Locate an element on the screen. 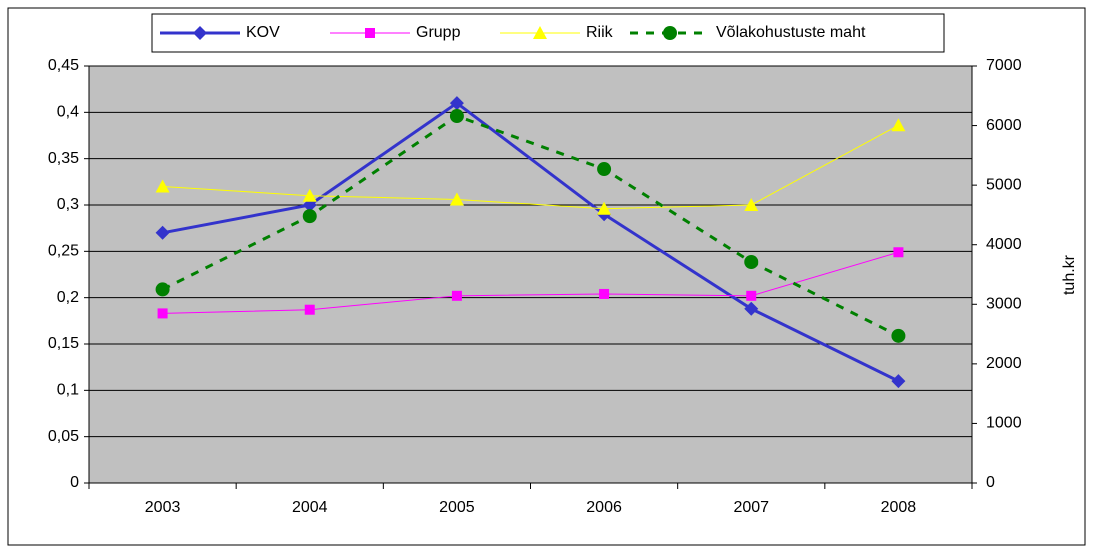 The height and width of the screenshot is (551, 1093). y2-tick-label: 0 is located at coordinates (990, 482).